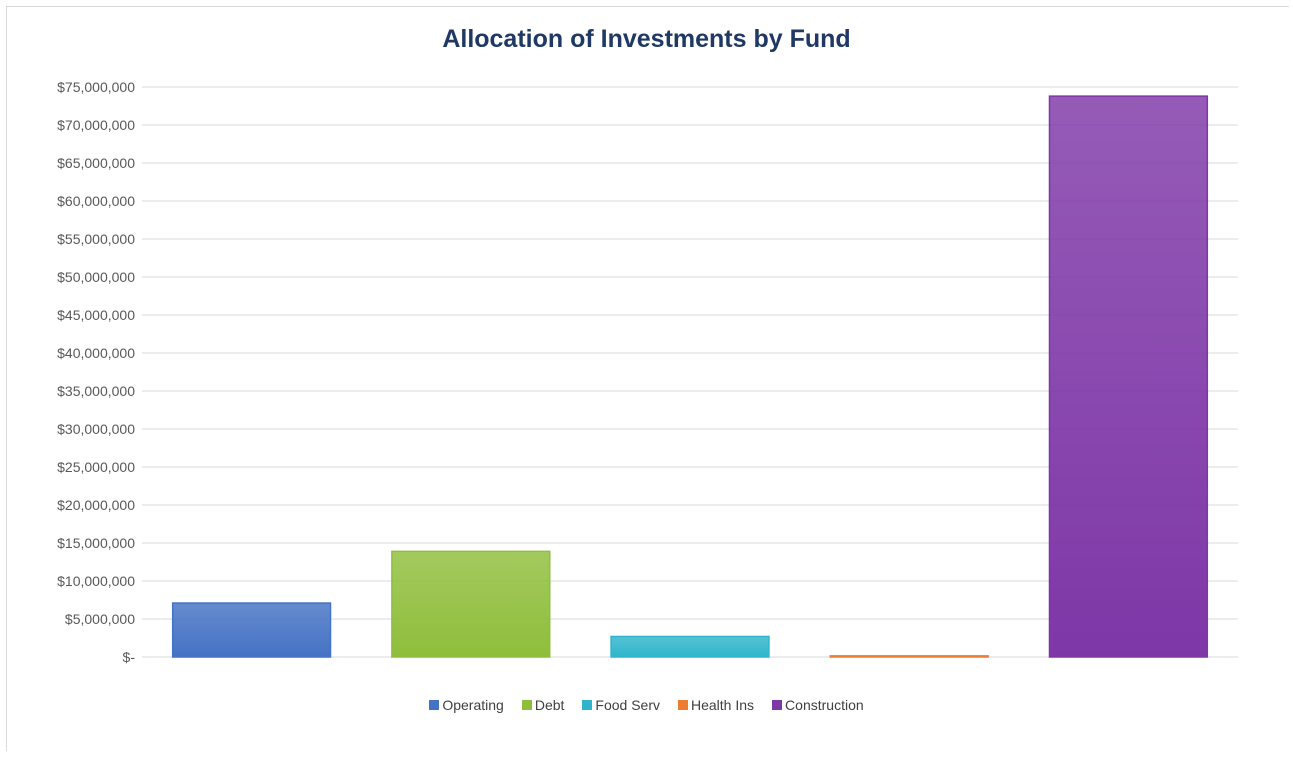 Image resolution: width=1293 pixels, height=757 pixels. I want to click on y-tick-label: $5,000,000, so click(100, 619).